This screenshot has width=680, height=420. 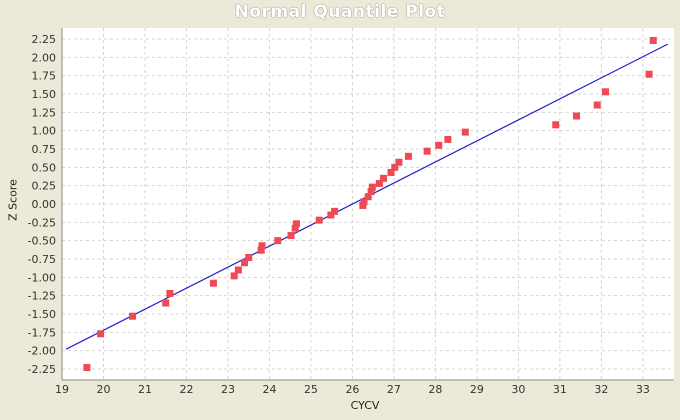 I want to click on y-tick-label: 0.25, so click(x=44, y=186).